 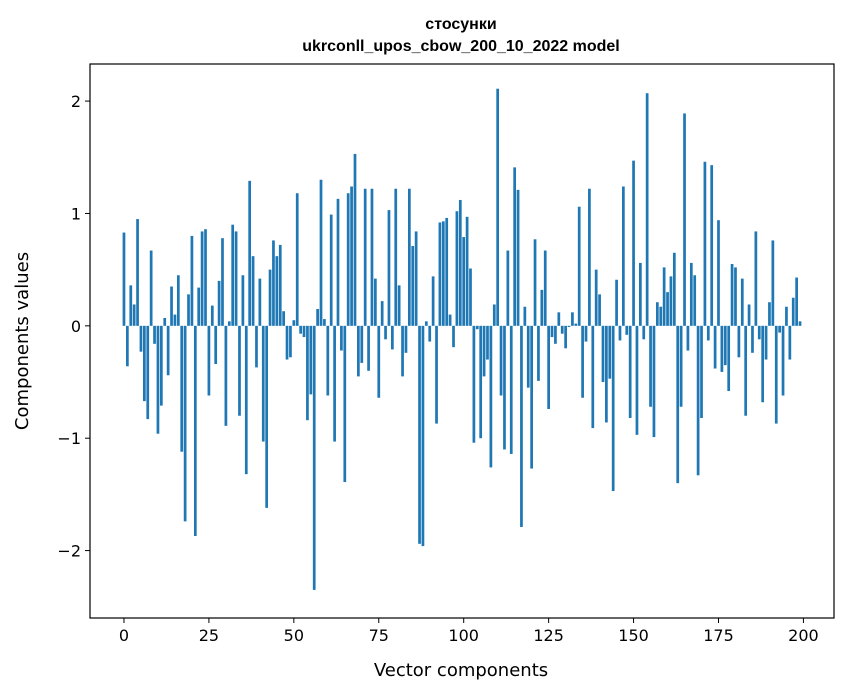 I want to click on x-tick-label: 125, so click(x=548, y=635).